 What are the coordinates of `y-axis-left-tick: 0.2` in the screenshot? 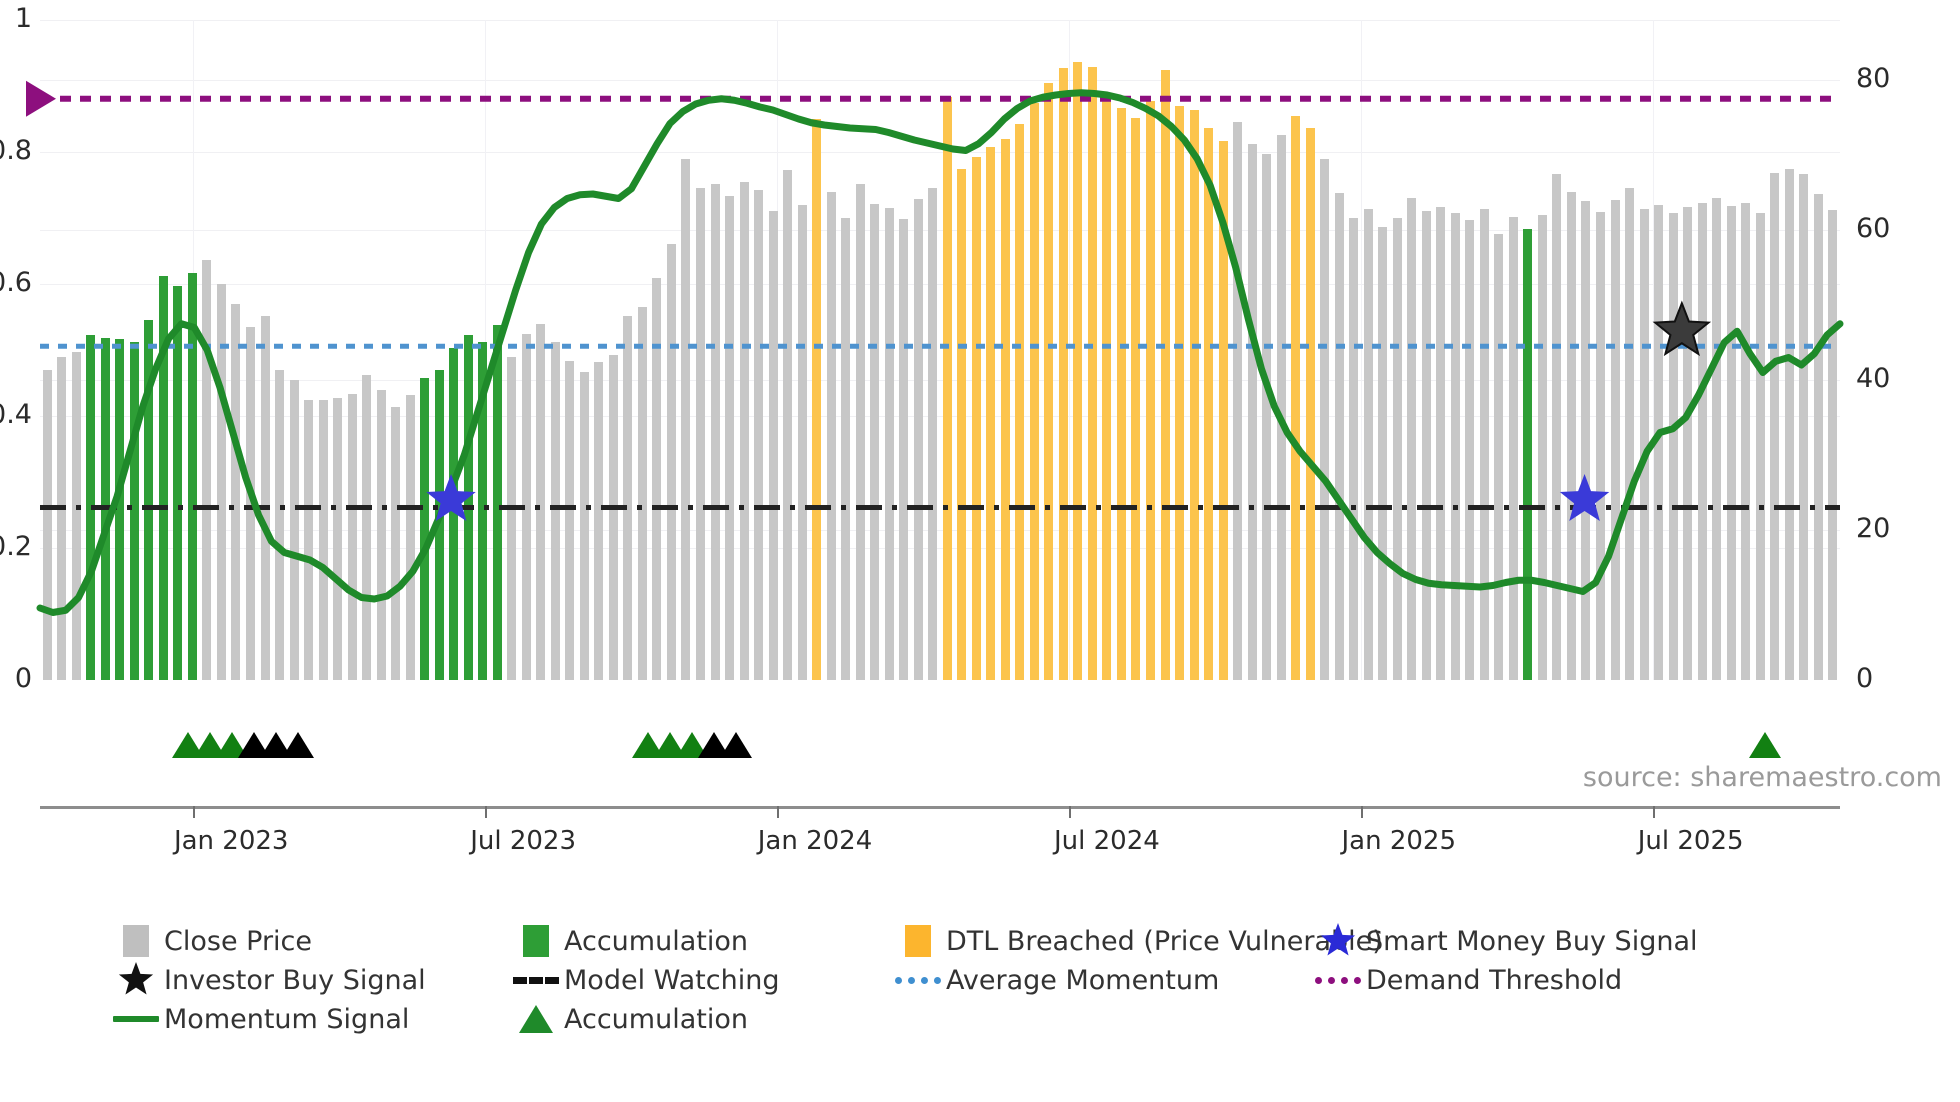 It's located at (16, 546).